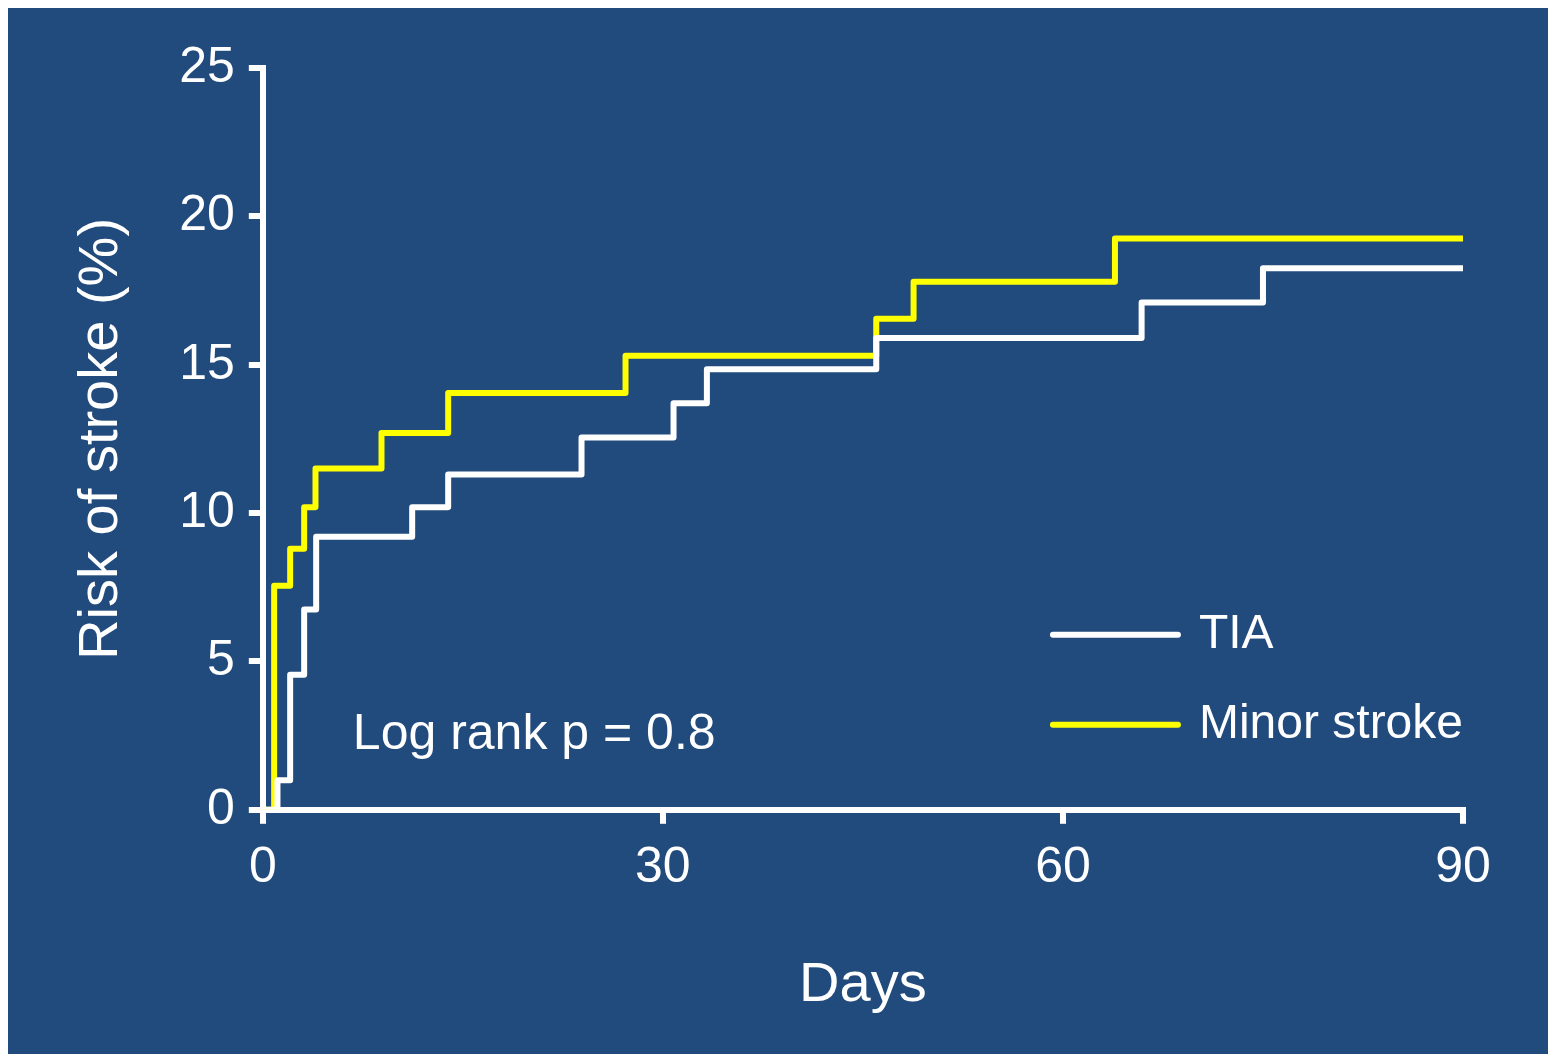  What do you see at coordinates (1463, 864) in the screenshot?
I see `x-tick-label: 90` at bounding box center [1463, 864].